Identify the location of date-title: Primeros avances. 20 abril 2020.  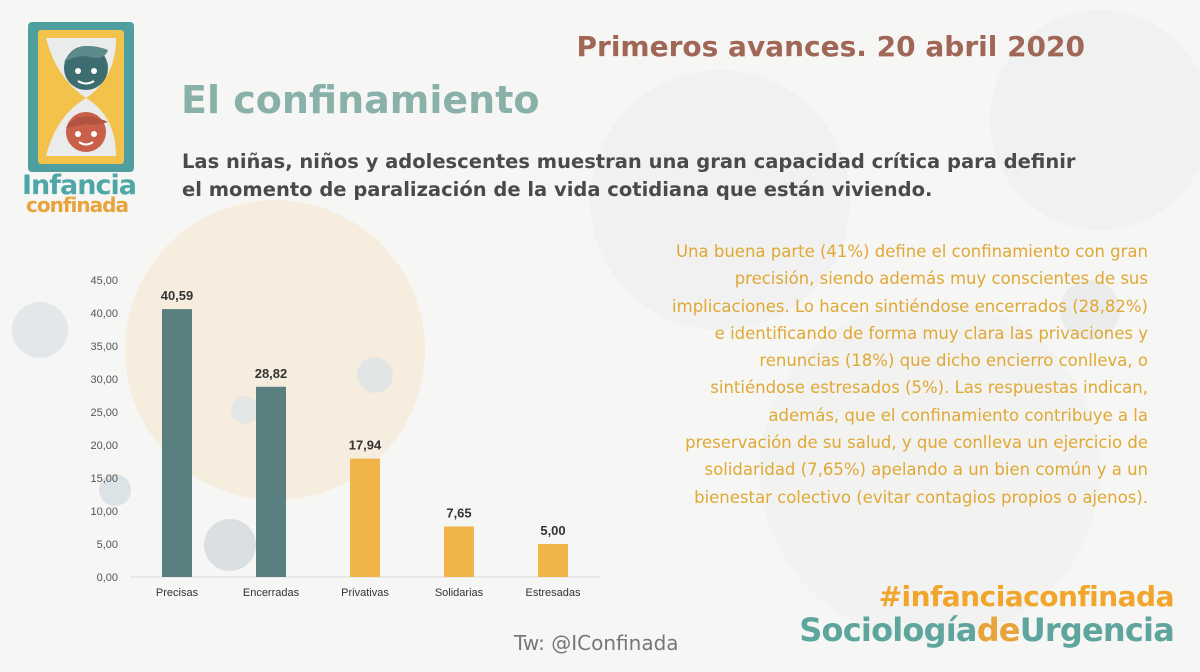
(831, 46).